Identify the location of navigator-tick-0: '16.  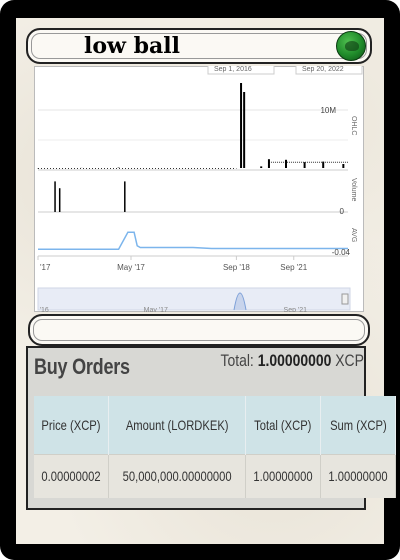
(44, 309).